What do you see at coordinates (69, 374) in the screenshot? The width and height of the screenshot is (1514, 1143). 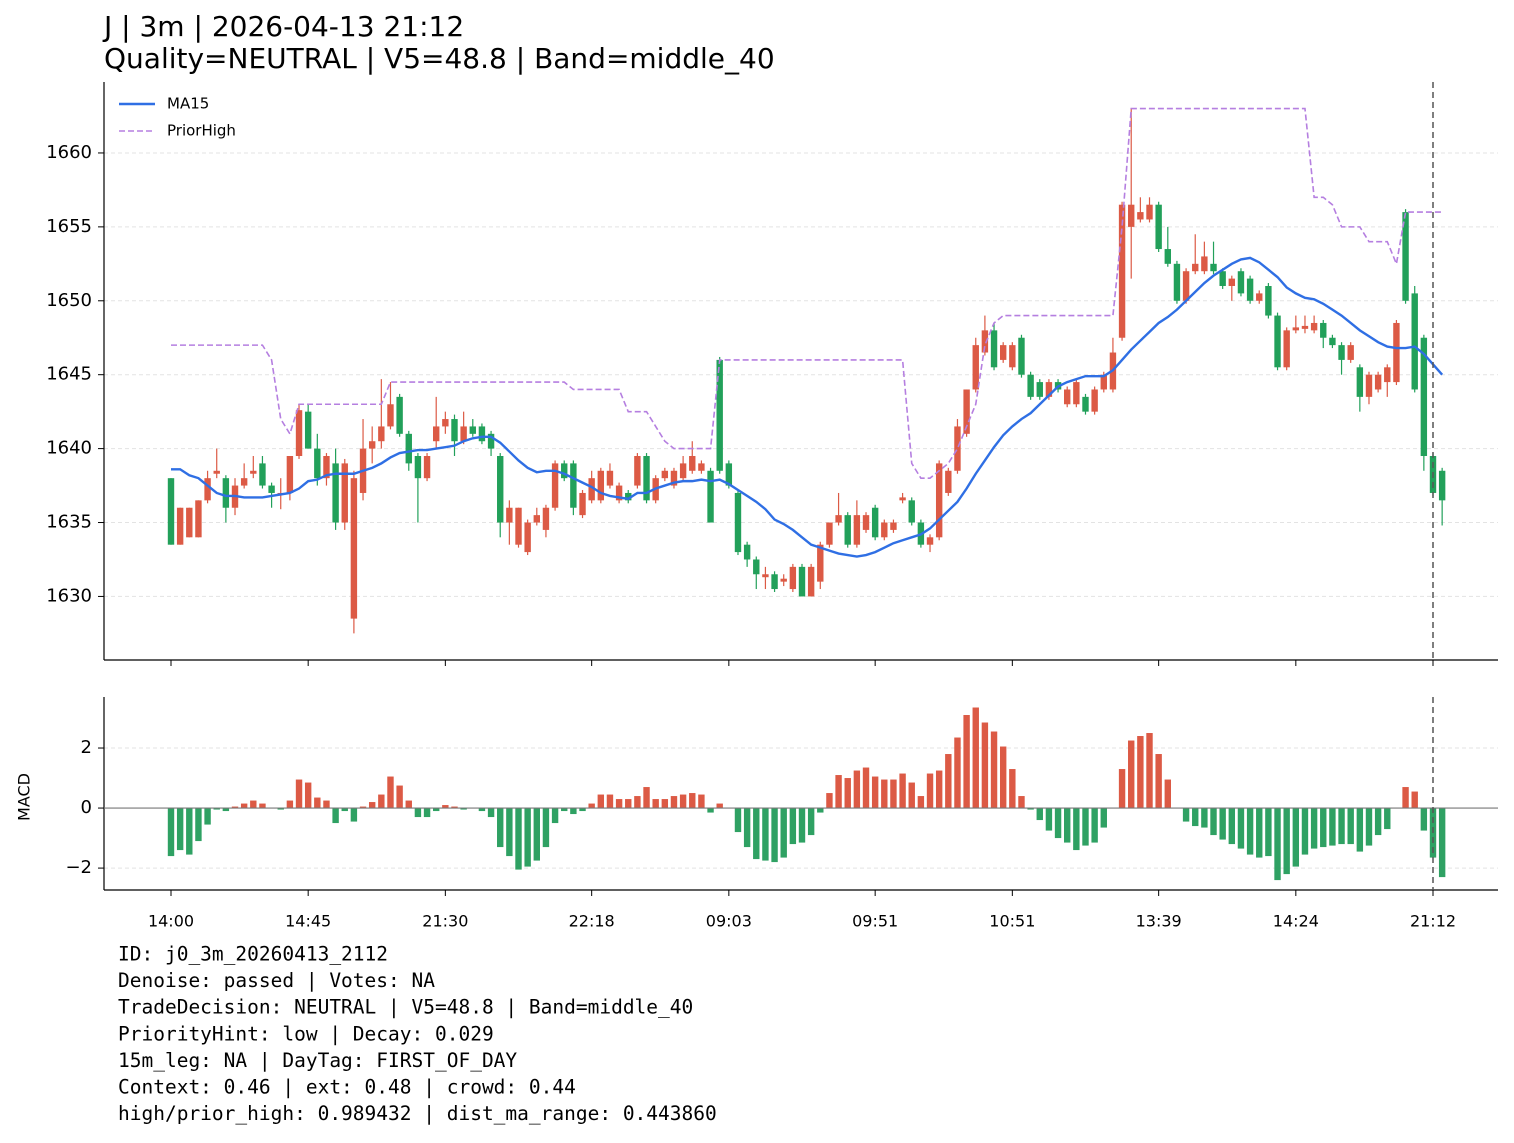 I see `y-tick-label: 1645` at bounding box center [69, 374].